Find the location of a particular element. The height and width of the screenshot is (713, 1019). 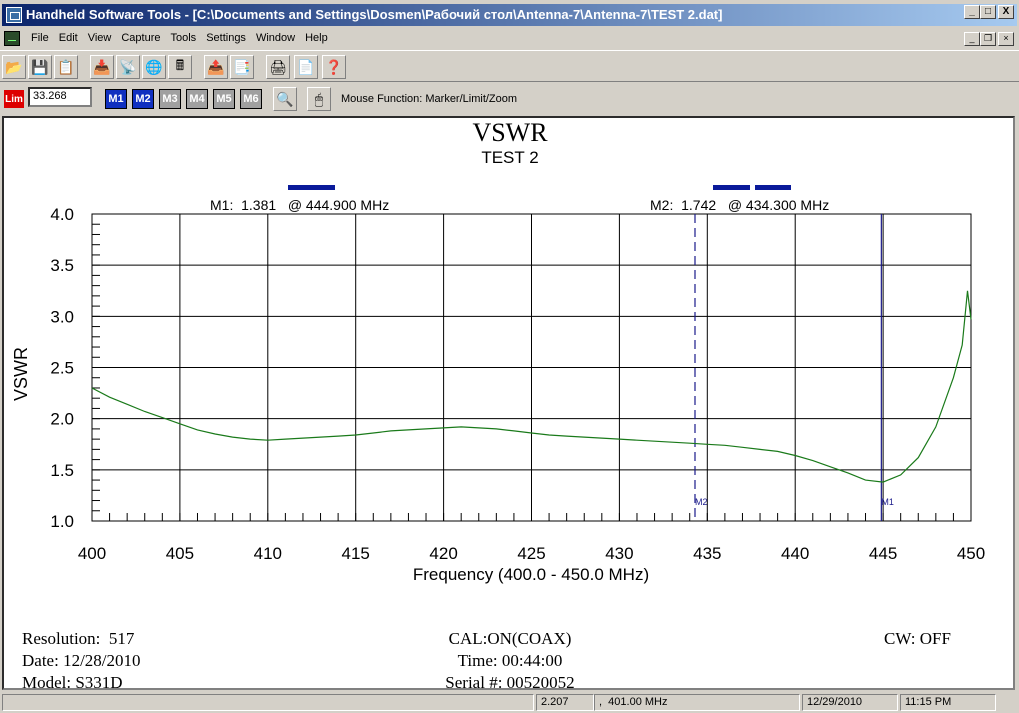

time-text: Time: 00:44:00 is located at coordinates (510, 660).